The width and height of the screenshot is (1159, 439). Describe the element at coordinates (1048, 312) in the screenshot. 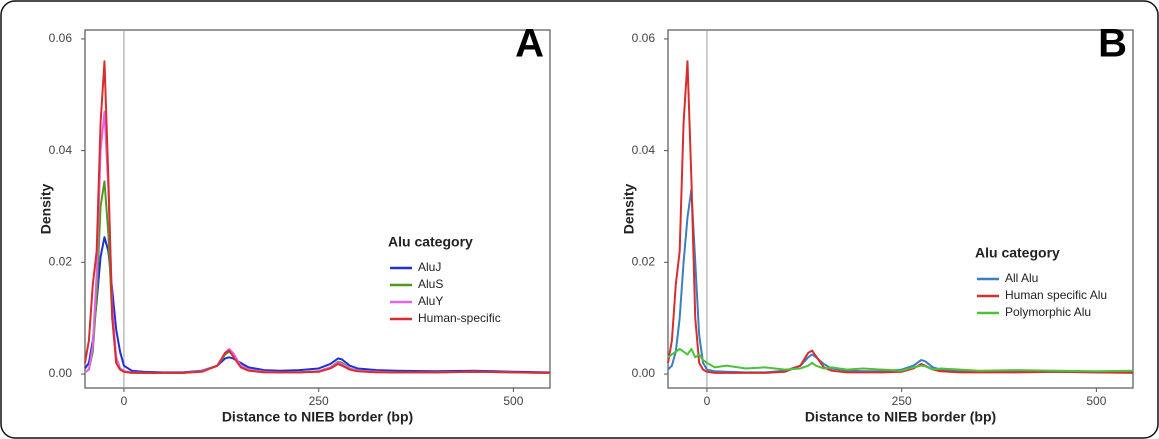

I see `legend-label: Polymorphic Alu` at that location.